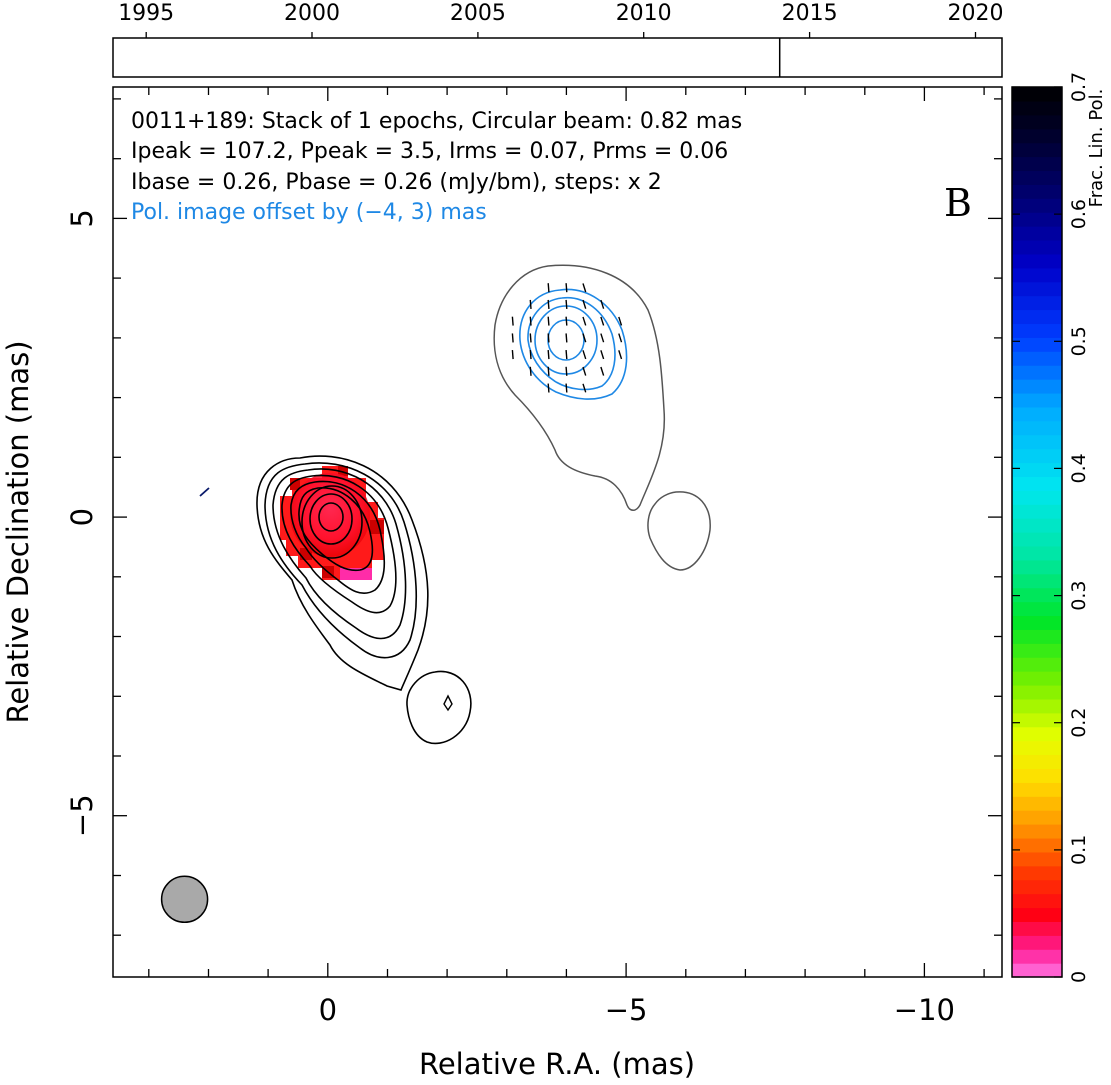  Describe the element at coordinates (1096, 148) in the screenshot. I see `colorbar-title: Frac. Lin. Pol.` at that location.